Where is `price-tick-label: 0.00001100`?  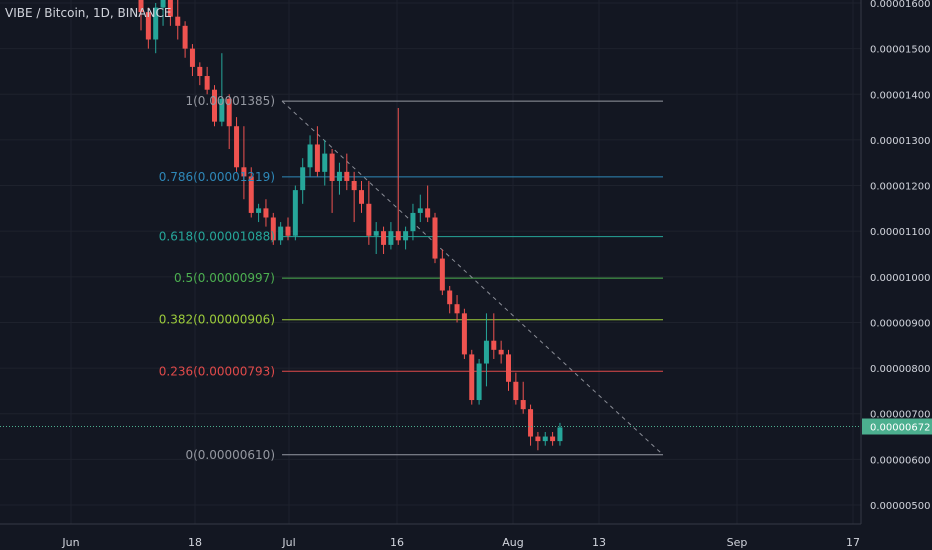 price-tick-label: 0.00001100 is located at coordinates (900, 232).